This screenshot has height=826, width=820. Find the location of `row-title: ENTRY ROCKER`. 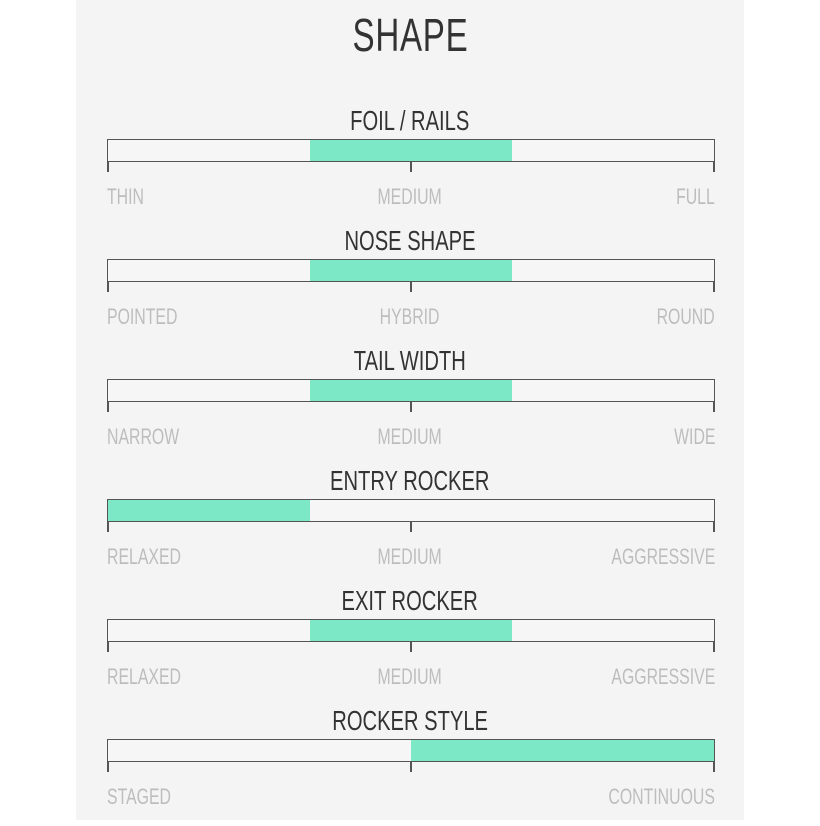

row-title: ENTRY ROCKER is located at coordinates (410, 481).